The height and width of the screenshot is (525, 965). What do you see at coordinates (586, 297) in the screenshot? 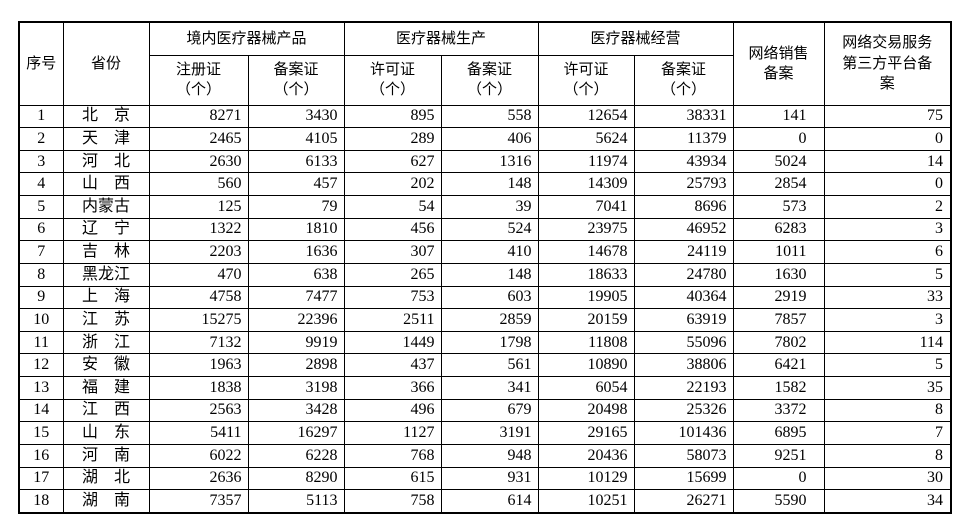
I see `cell-value: 19905` at bounding box center [586, 297].